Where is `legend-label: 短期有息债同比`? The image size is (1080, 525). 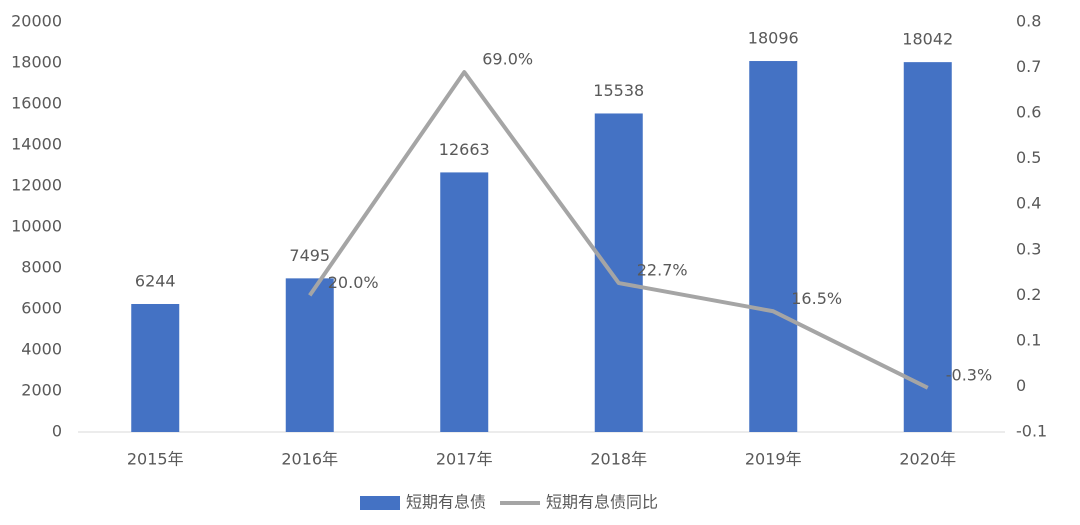
legend-label: 短期有息债同比 is located at coordinates (602, 502).